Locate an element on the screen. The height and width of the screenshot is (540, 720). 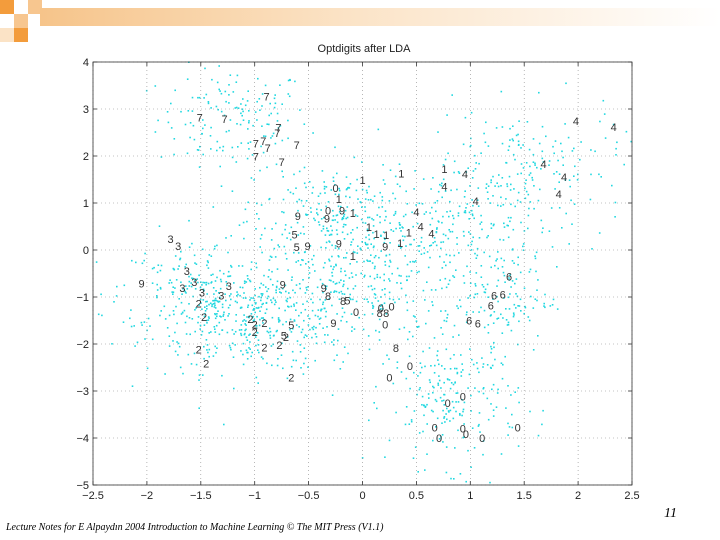
x-tick-label: −0.5 is located at coordinates (309, 496).